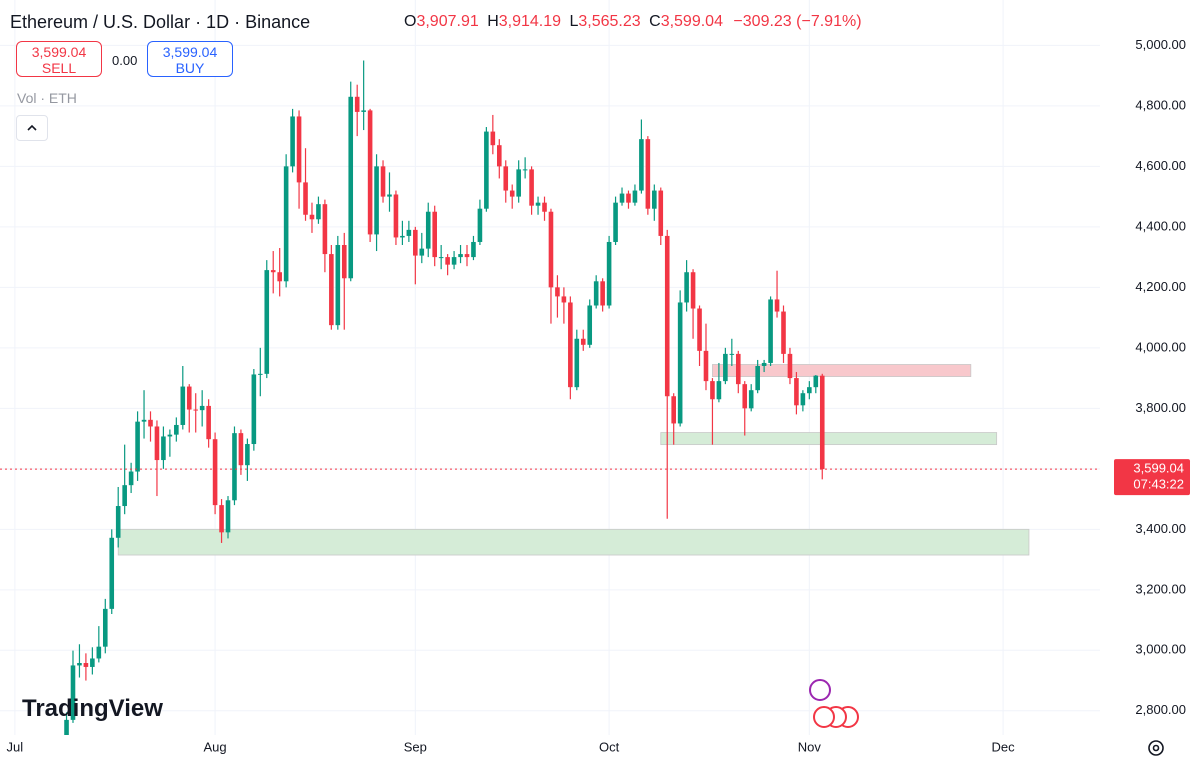  I want to click on y-tick-label: 4,400.00, so click(1160, 225).